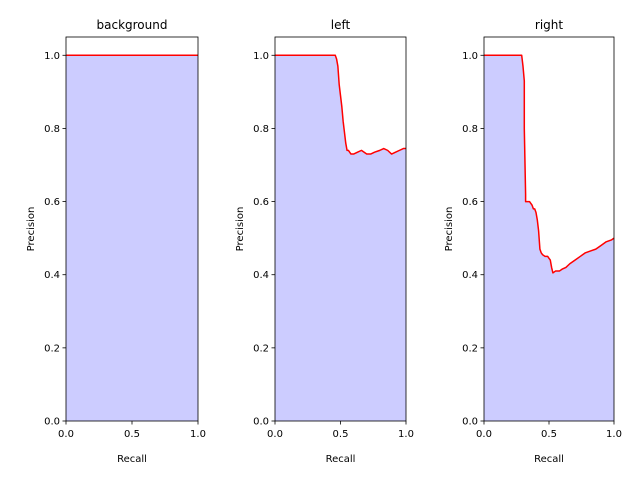 The image size is (640, 480). Describe the element at coordinates (132, 25) in the screenshot. I see `chart-title: background` at that location.